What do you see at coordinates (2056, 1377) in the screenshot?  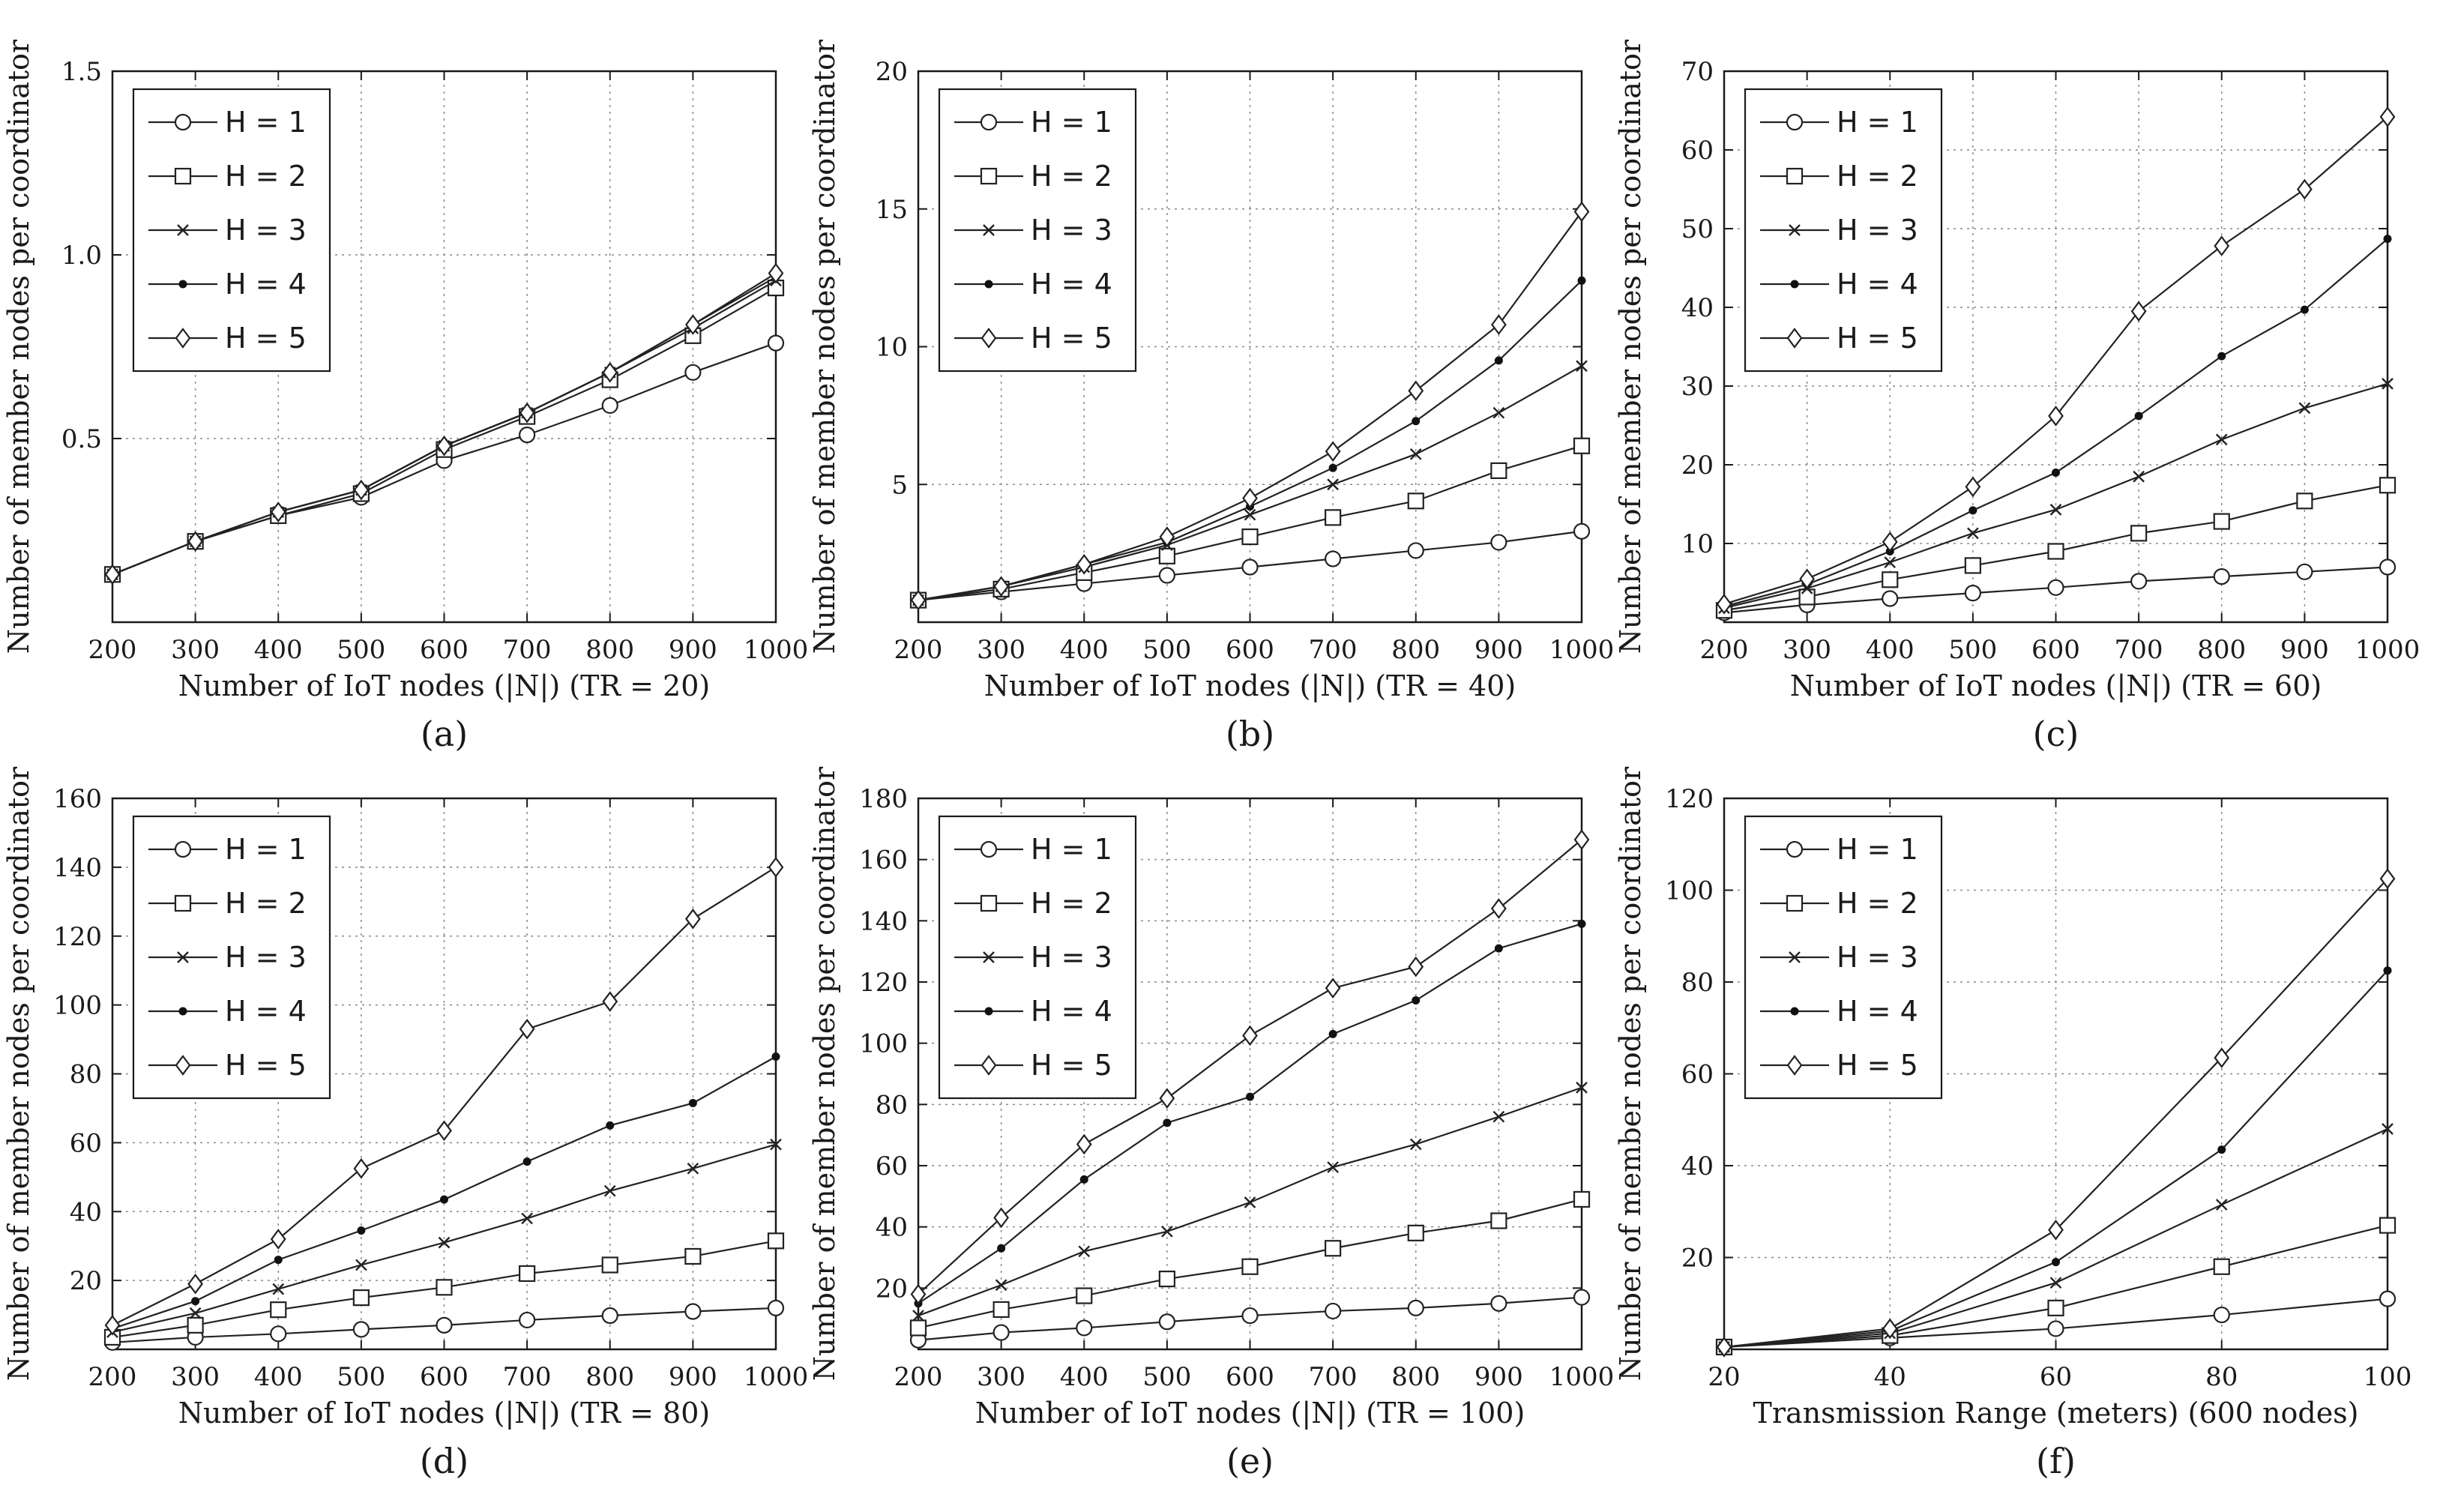 I see `x-tick-label: 60` at bounding box center [2056, 1377].